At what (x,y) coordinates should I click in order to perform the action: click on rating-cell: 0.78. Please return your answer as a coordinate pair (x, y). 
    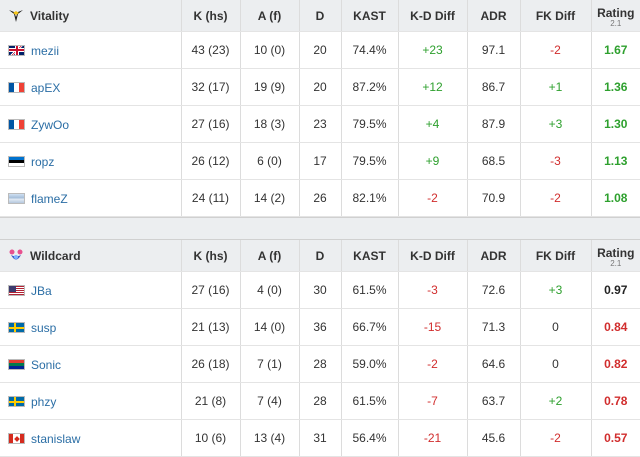
    Looking at the image, I should click on (615, 401).